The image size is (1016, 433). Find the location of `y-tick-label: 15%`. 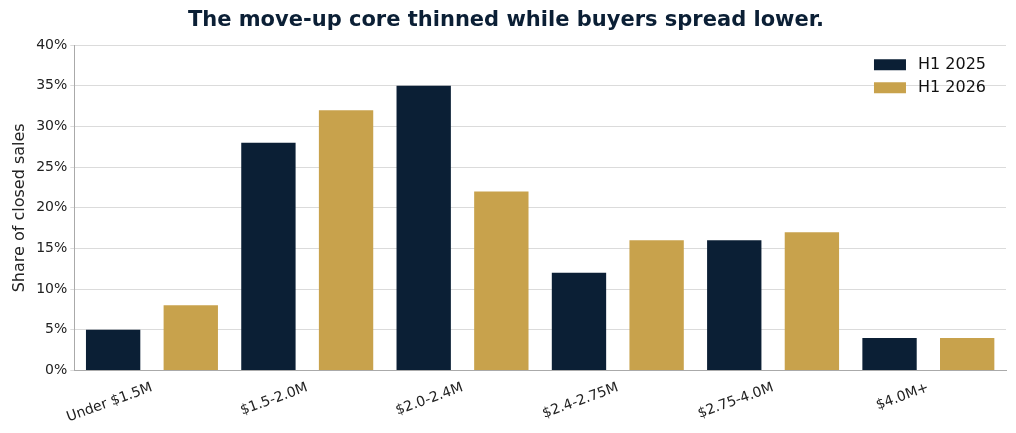

y-tick-label: 15% is located at coordinates (52, 247).